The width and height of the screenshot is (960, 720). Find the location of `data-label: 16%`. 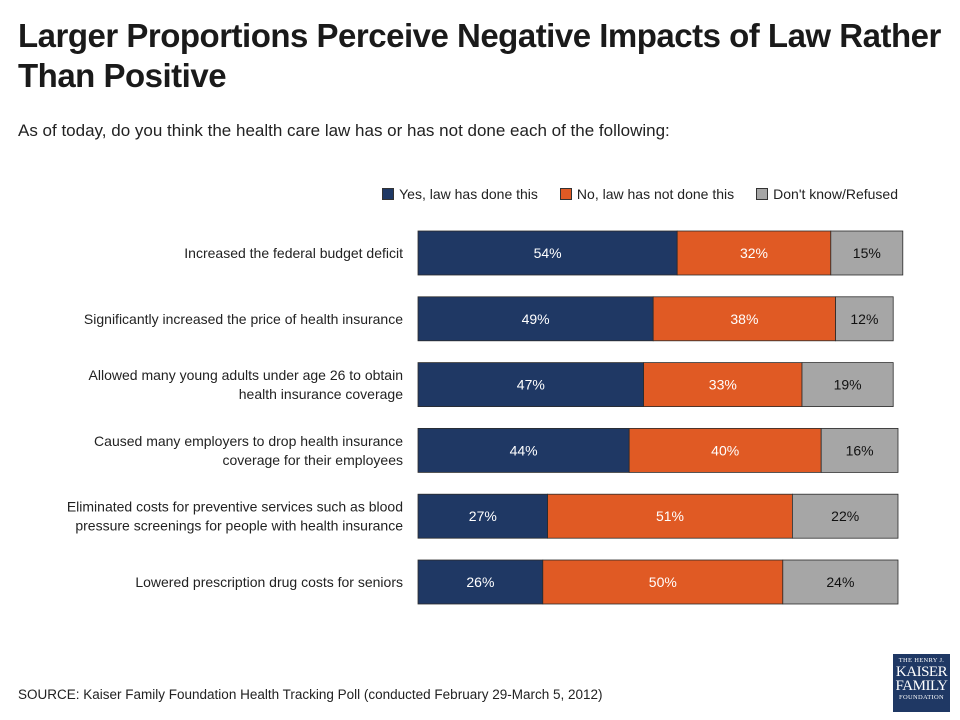

data-label: 16% is located at coordinates (860, 450).